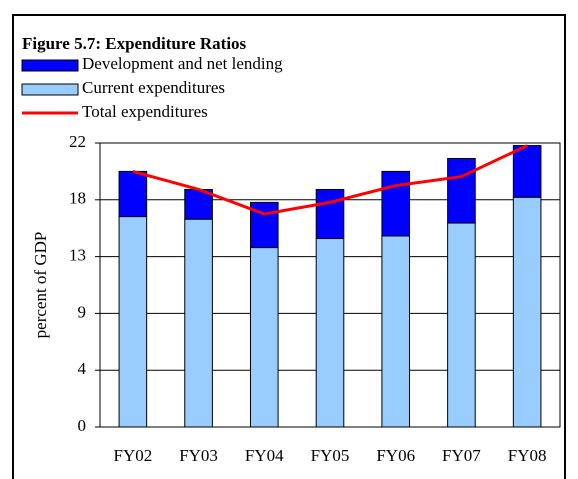 This screenshot has height=479, width=578. What do you see at coordinates (153, 87) in the screenshot?
I see `legend-label: Current expenditures` at bounding box center [153, 87].